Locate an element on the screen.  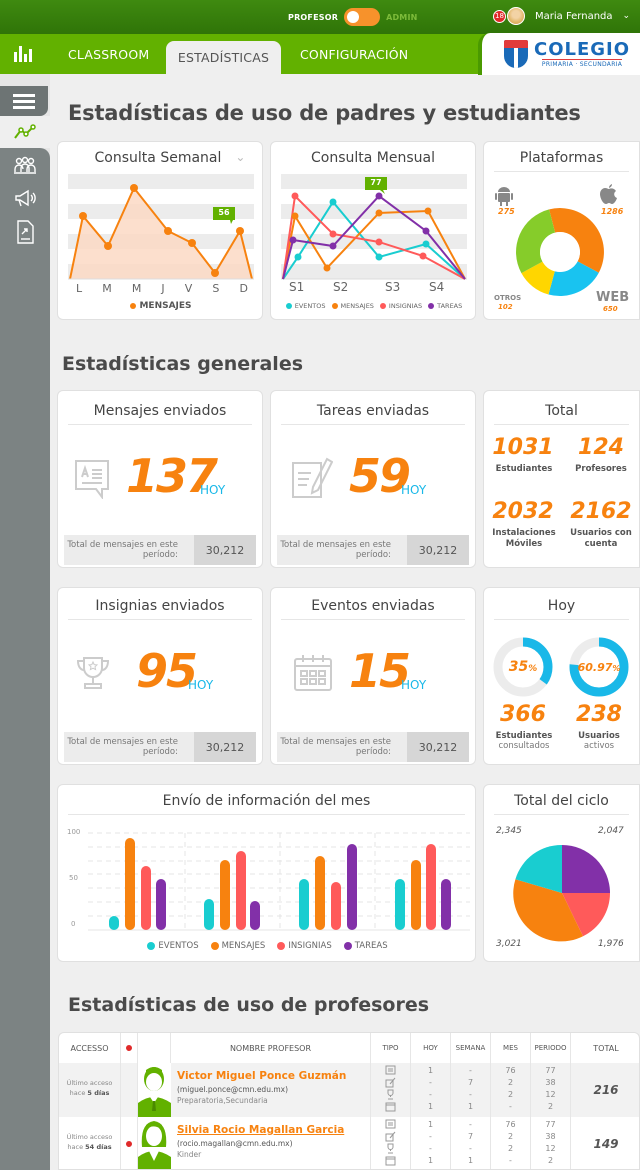
mobile-installs-total: 2032 is located at coordinates (523, 511).